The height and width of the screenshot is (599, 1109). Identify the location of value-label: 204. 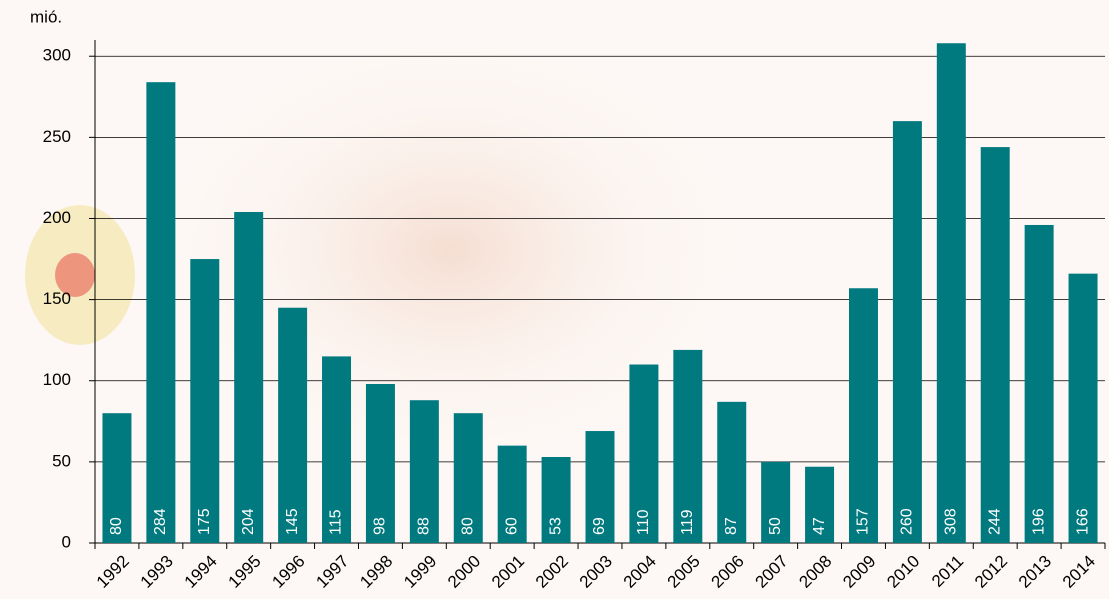
(248, 521).